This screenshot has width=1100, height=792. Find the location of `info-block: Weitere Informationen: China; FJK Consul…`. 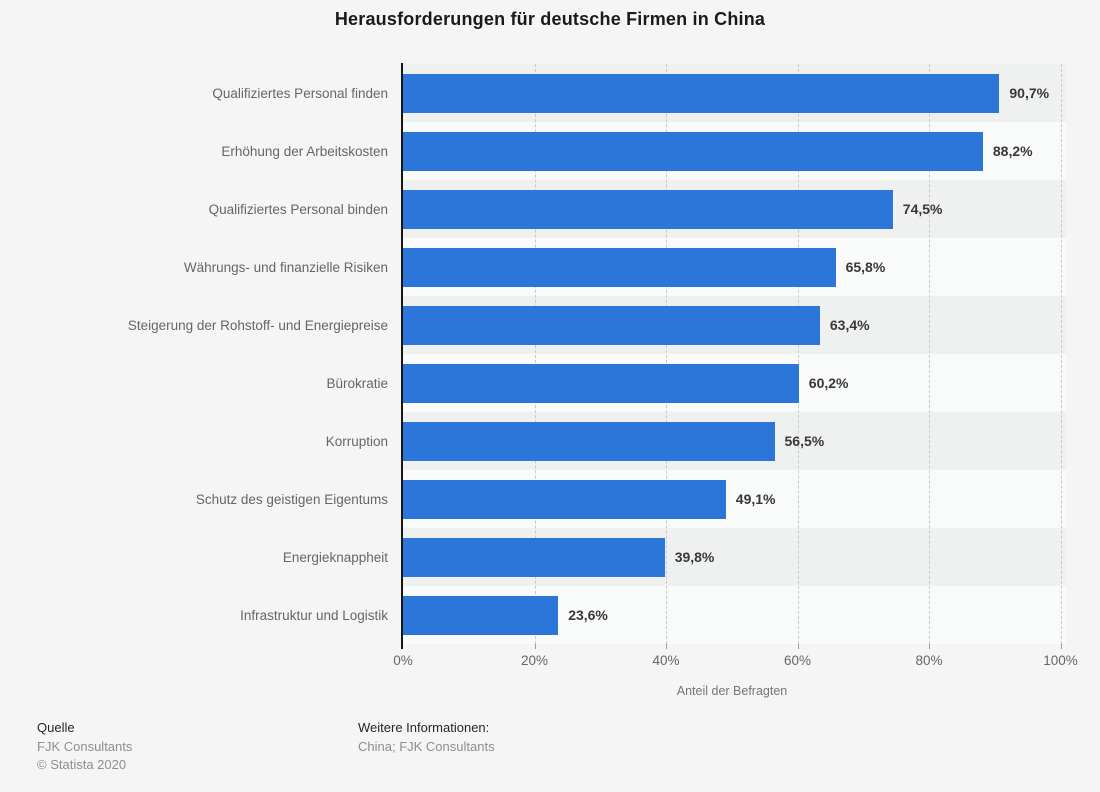

info-block: Weitere Informationen: China; FJK Consul… is located at coordinates (426, 737).